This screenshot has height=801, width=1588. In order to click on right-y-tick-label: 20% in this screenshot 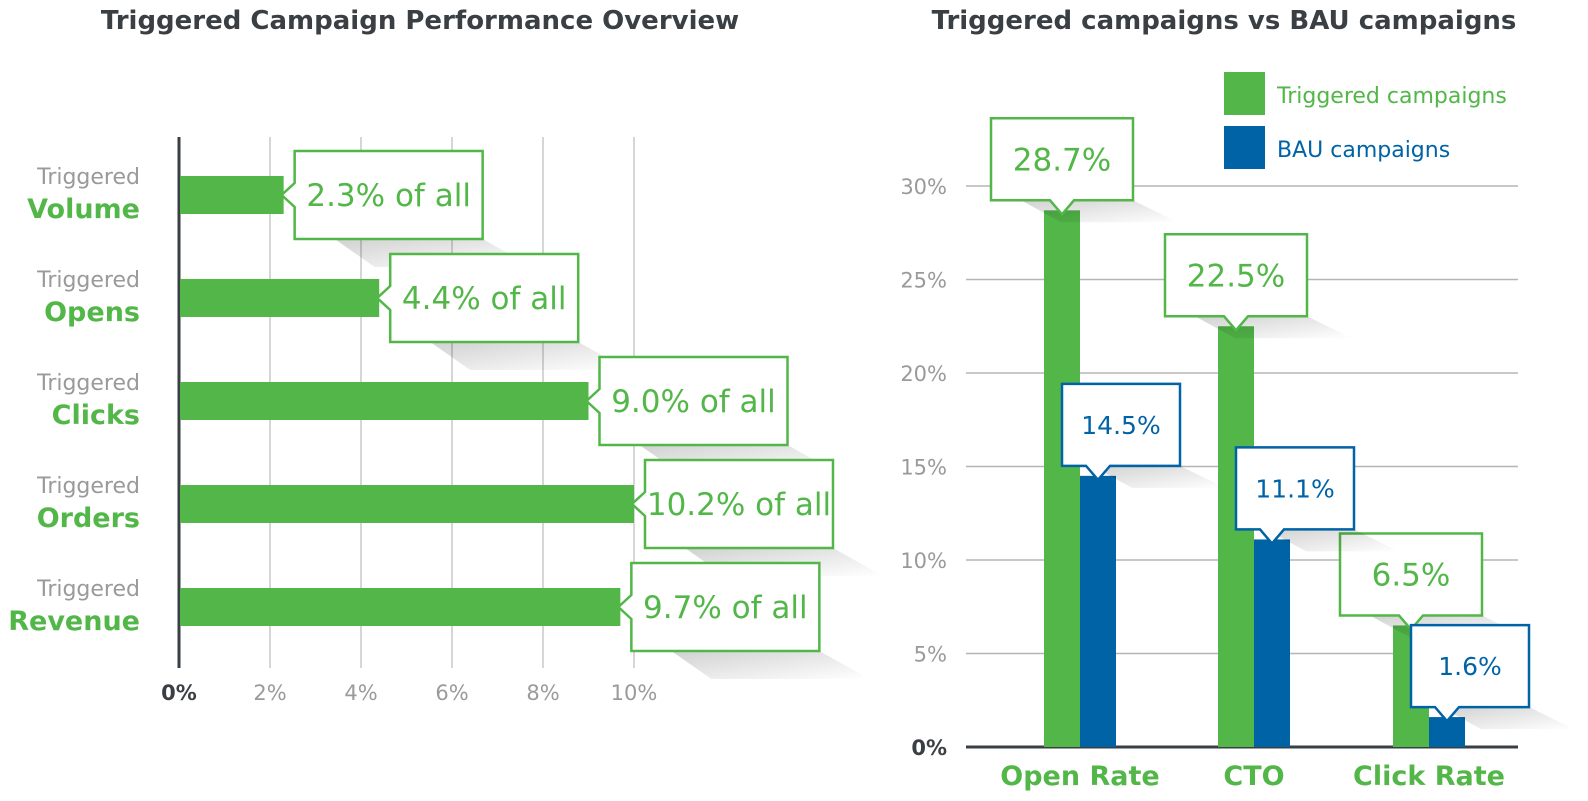, I will do `click(923, 374)`.